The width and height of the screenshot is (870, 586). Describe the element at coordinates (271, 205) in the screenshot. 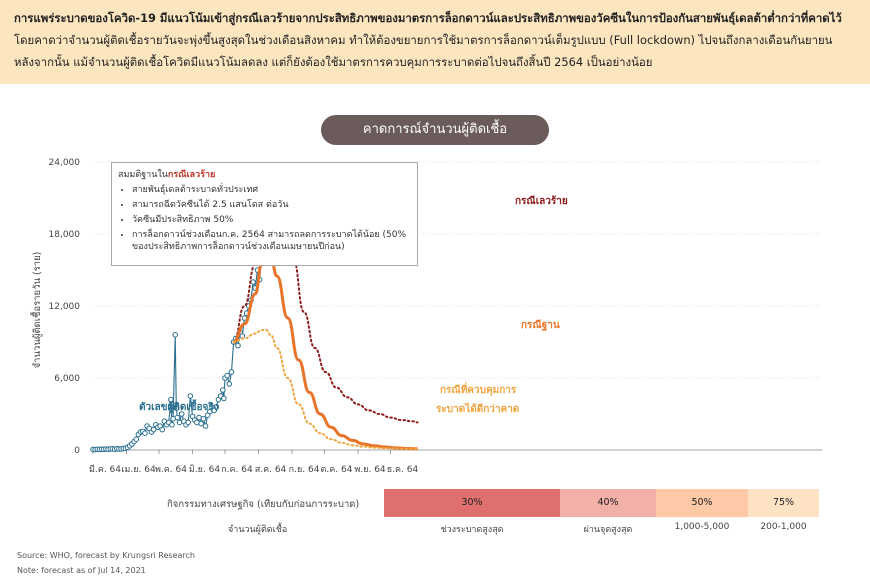

I see `assumption-item: สามารถฉีดวัคซีนได้ 2.5 แสนโดส ต่อวัน` at that location.